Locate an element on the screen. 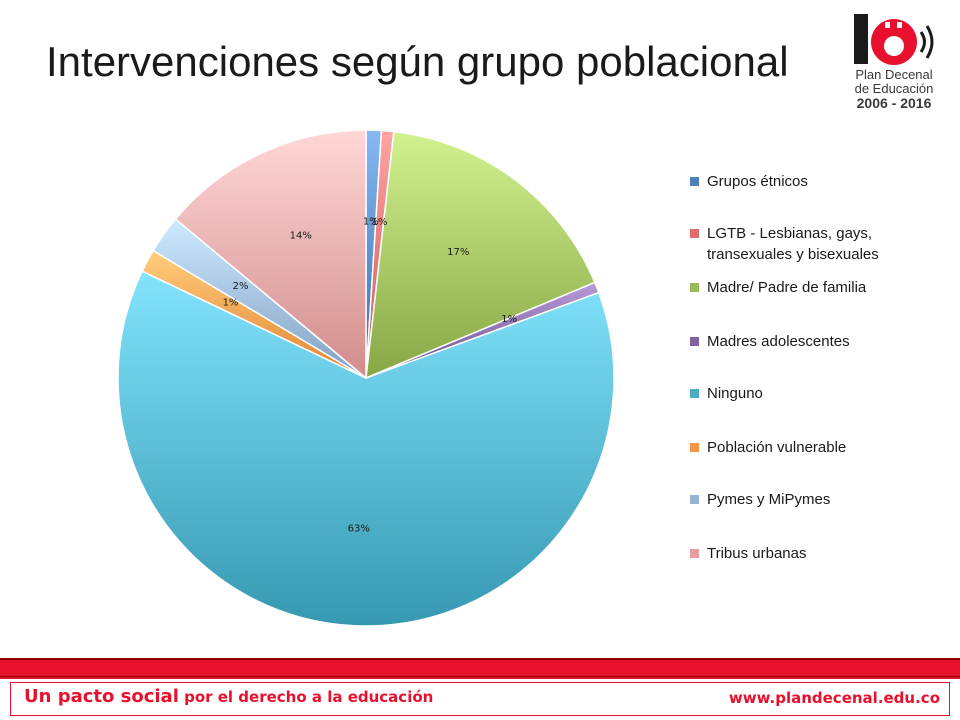  legend-item-0: Grupos étnicos is located at coordinates (806, 181).